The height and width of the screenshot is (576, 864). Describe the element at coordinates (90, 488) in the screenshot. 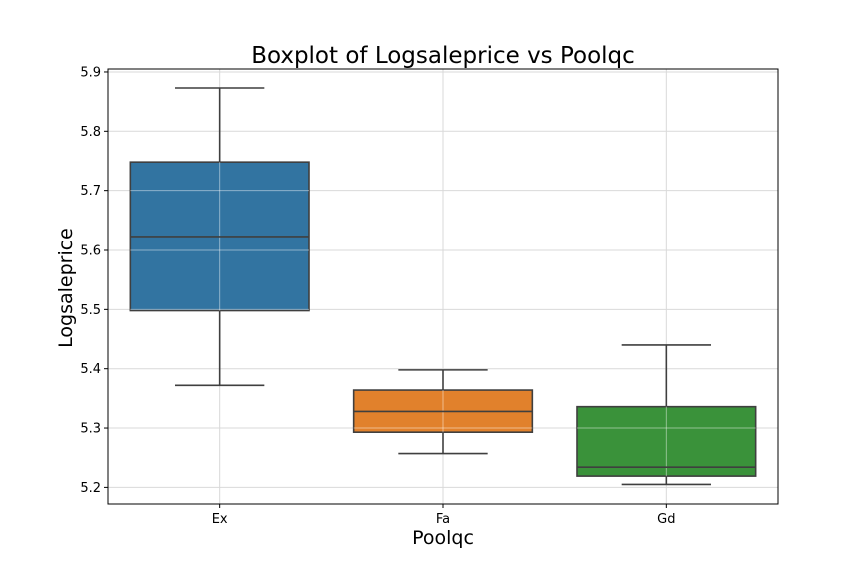

I see `y-tick-label: 5.2` at that location.